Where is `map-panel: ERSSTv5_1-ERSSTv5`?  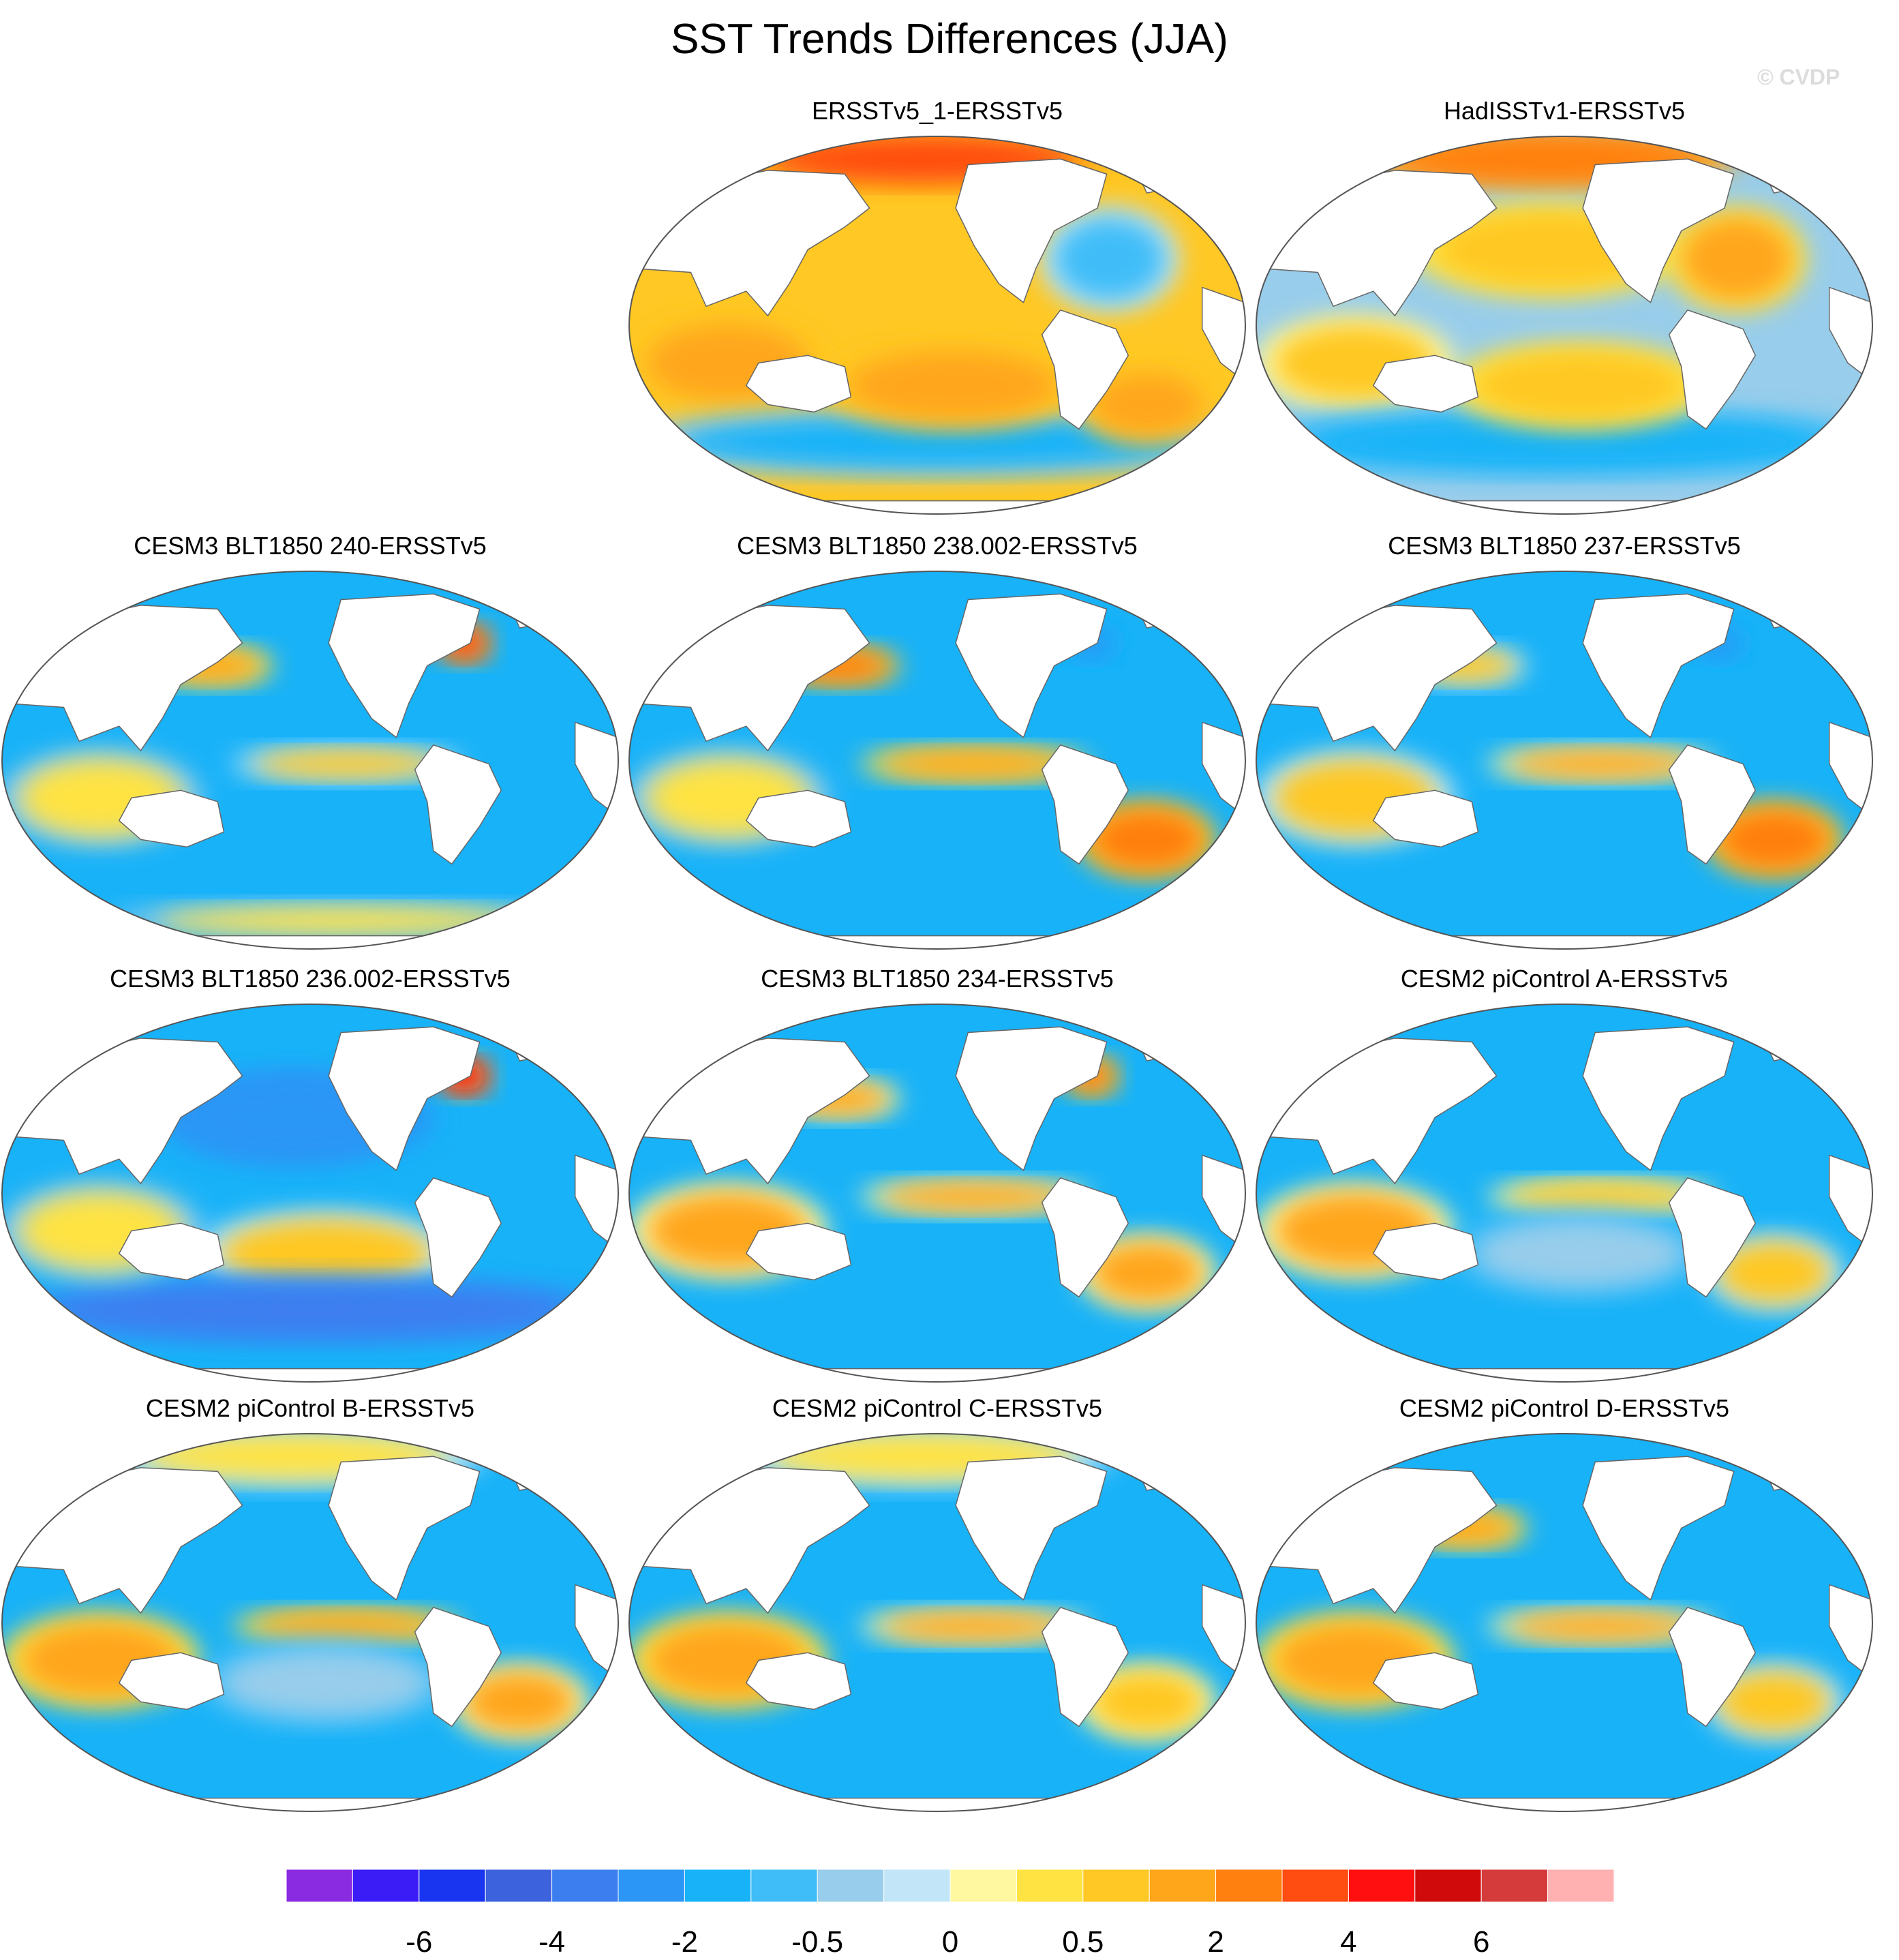
map-panel: ERSSTv5_1-ERSSTv5 is located at coordinates (937, 318).